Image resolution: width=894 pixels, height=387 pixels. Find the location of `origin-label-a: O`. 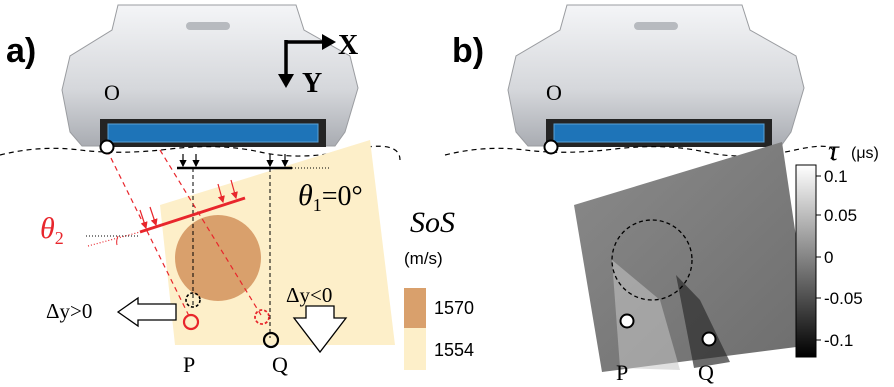

origin-label-a: O is located at coordinates (112, 92).